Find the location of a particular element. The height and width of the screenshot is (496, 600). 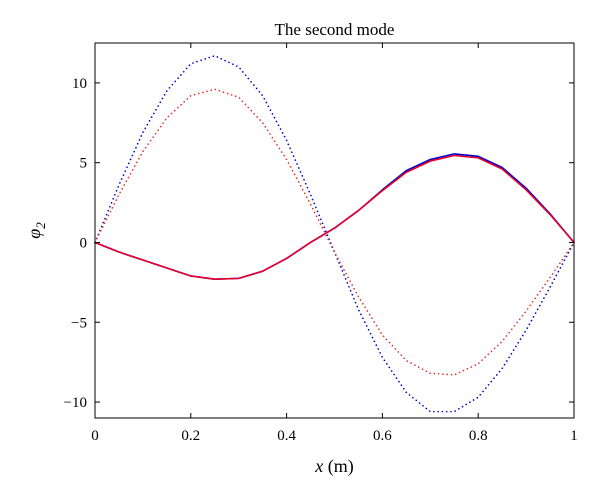

x-axis-title: x (m) is located at coordinates (334, 466).